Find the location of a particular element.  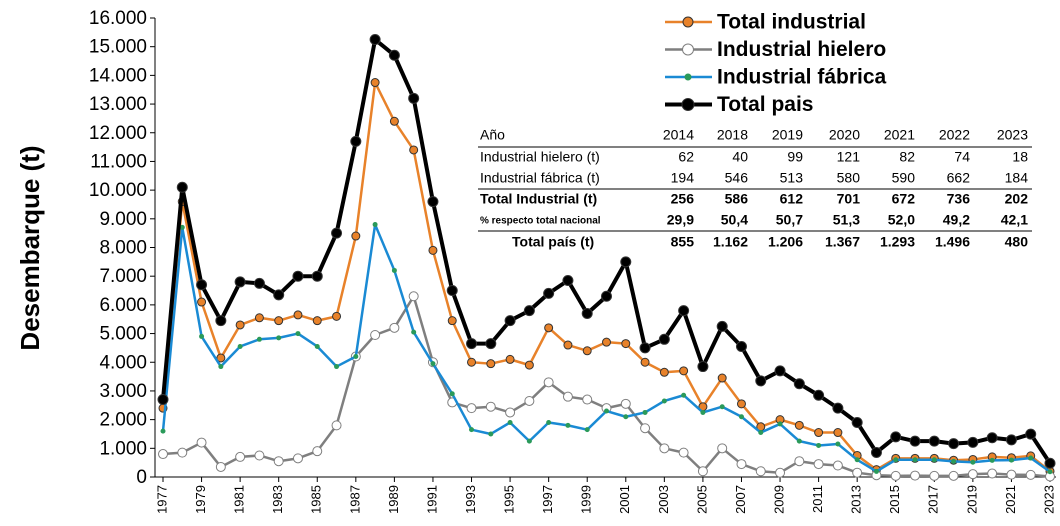

y-tick-label: 7.000 is located at coordinates (123, 276).